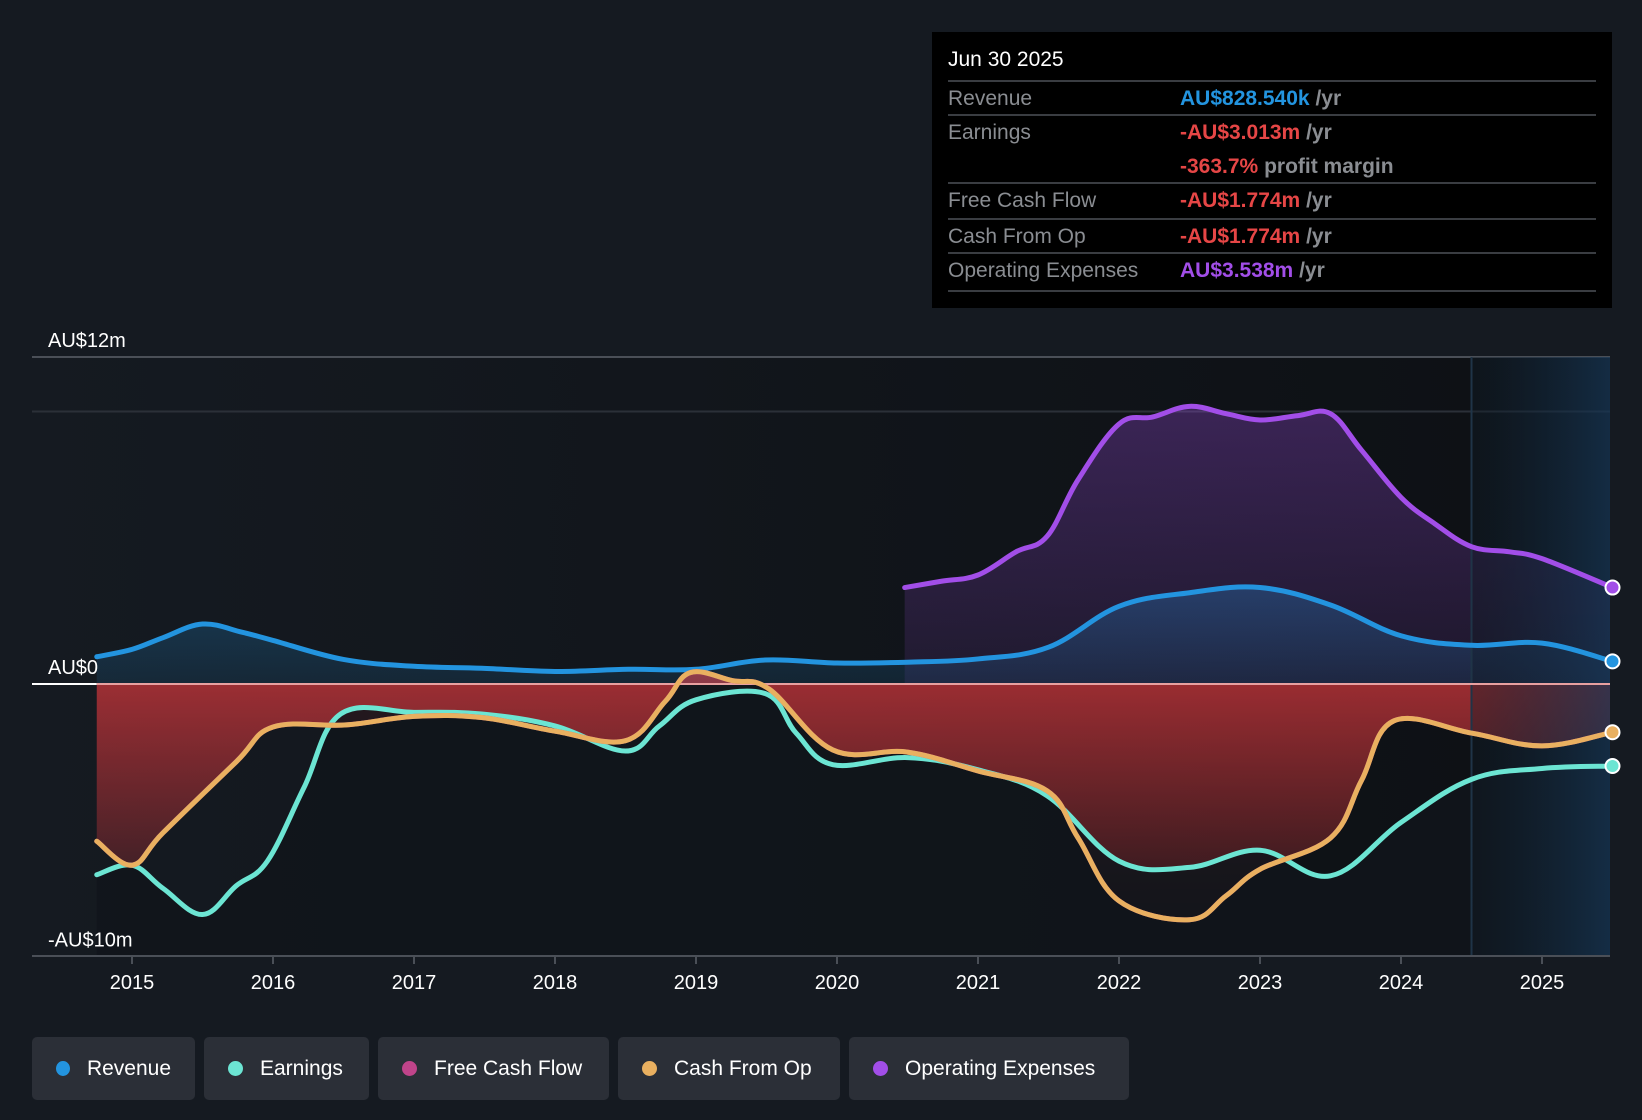  Describe the element at coordinates (1612, 587) in the screenshot. I see `operating-expenses-end-marker` at that location.